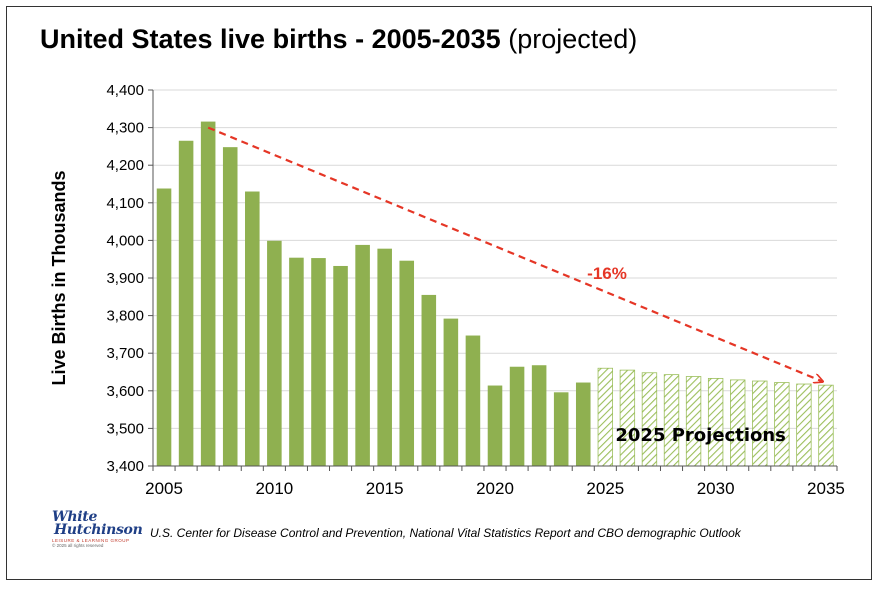 The image size is (880, 592). I want to click on y-tick-label: 4,400, so click(125, 90).